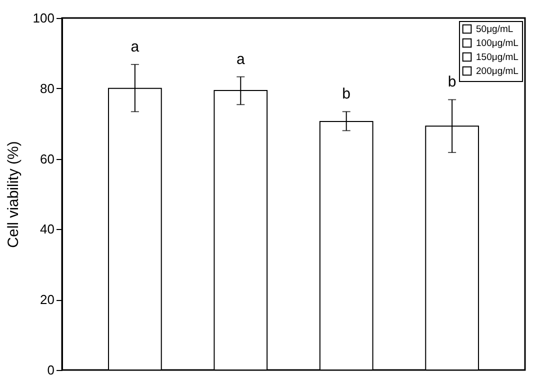 This screenshot has height=378, width=550. Describe the element at coordinates (43, 18) in the screenshot. I see `y-tick-label: 100` at that location.